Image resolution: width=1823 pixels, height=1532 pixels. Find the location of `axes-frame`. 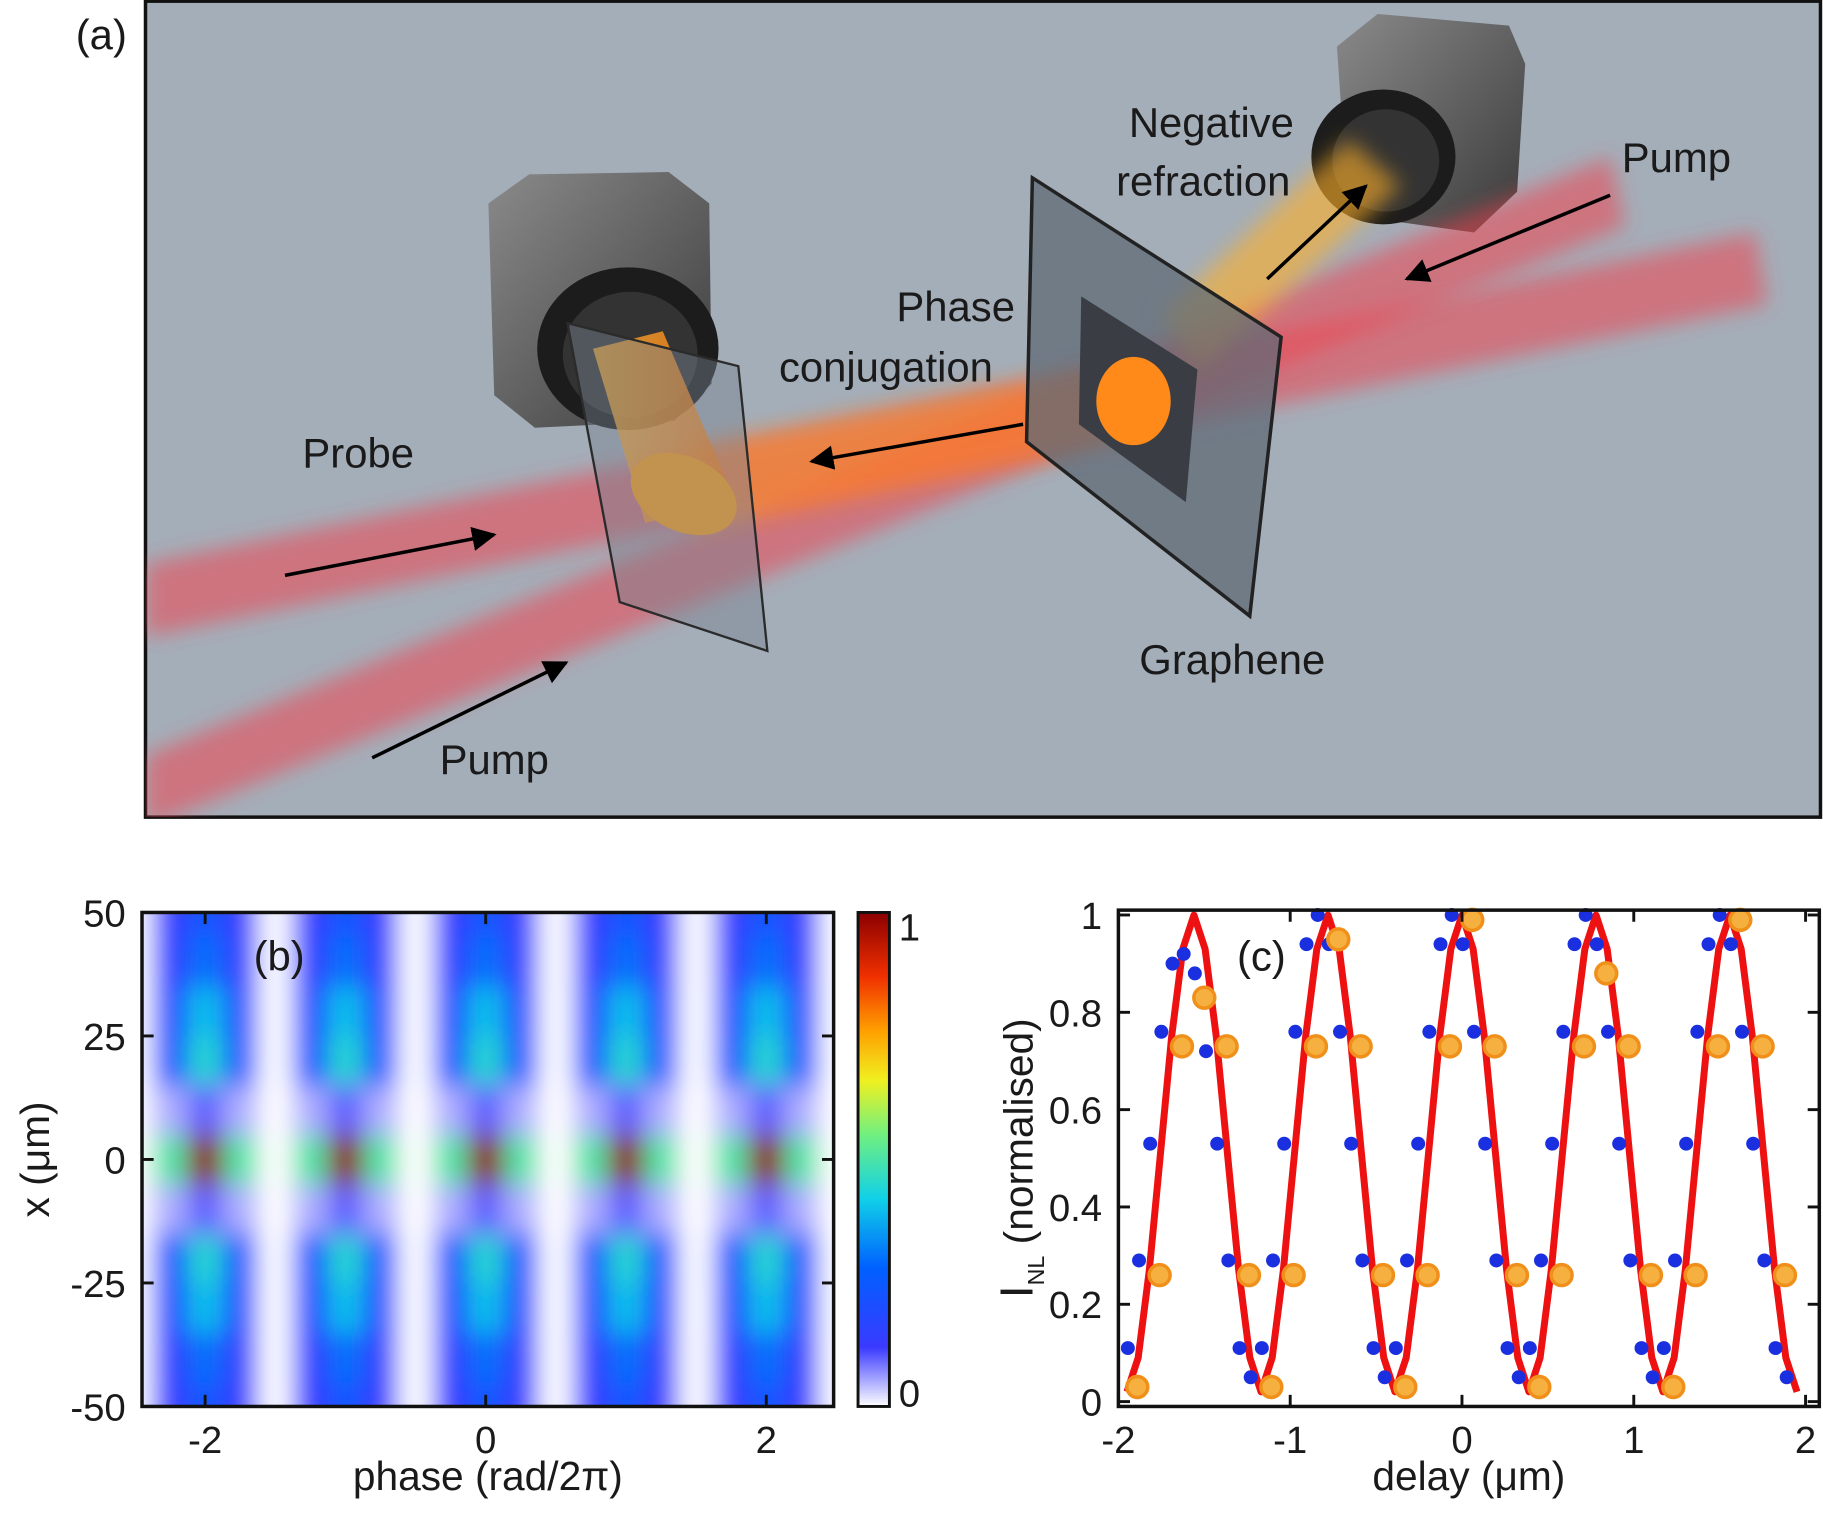

axes-frame is located at coordinates (1469, 1158).